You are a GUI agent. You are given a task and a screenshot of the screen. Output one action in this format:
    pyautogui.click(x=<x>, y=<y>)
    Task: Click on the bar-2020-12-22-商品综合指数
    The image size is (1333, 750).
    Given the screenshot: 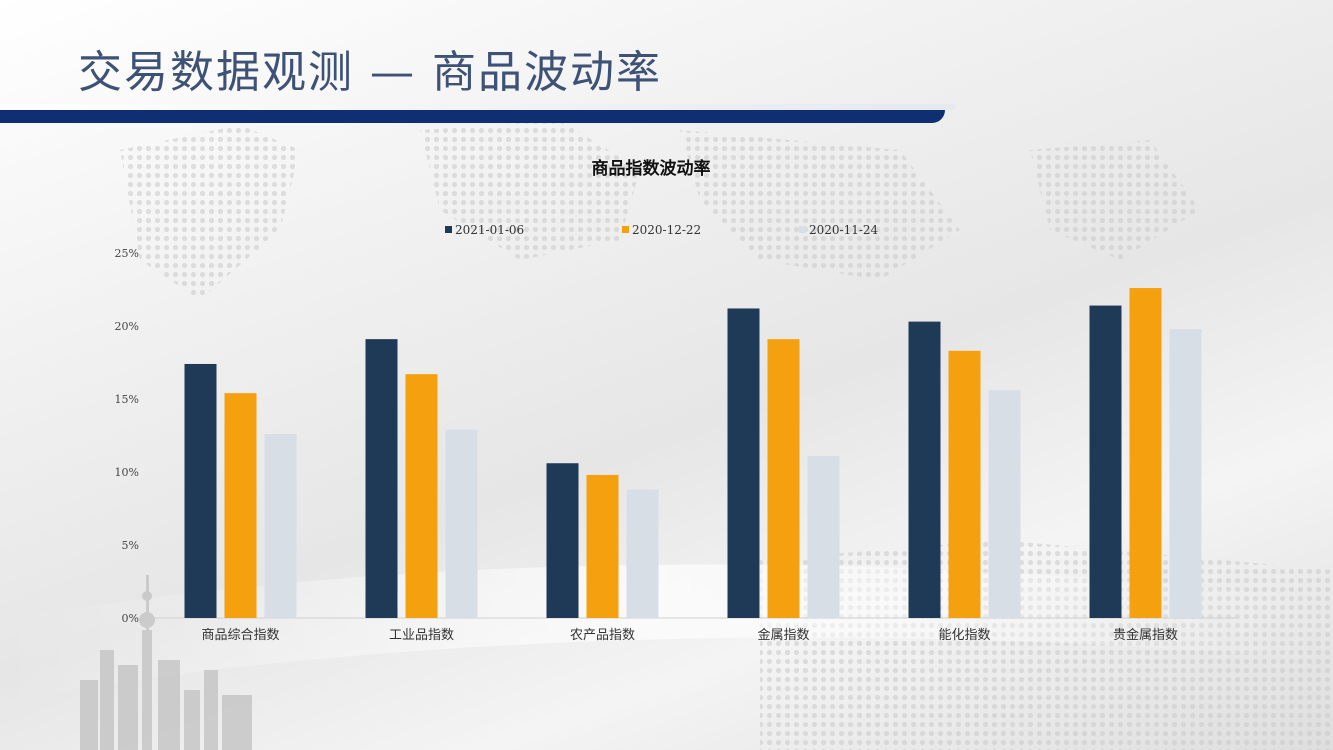 What is the action you would take?
    pyautogui.click(x=240, y=505)
    